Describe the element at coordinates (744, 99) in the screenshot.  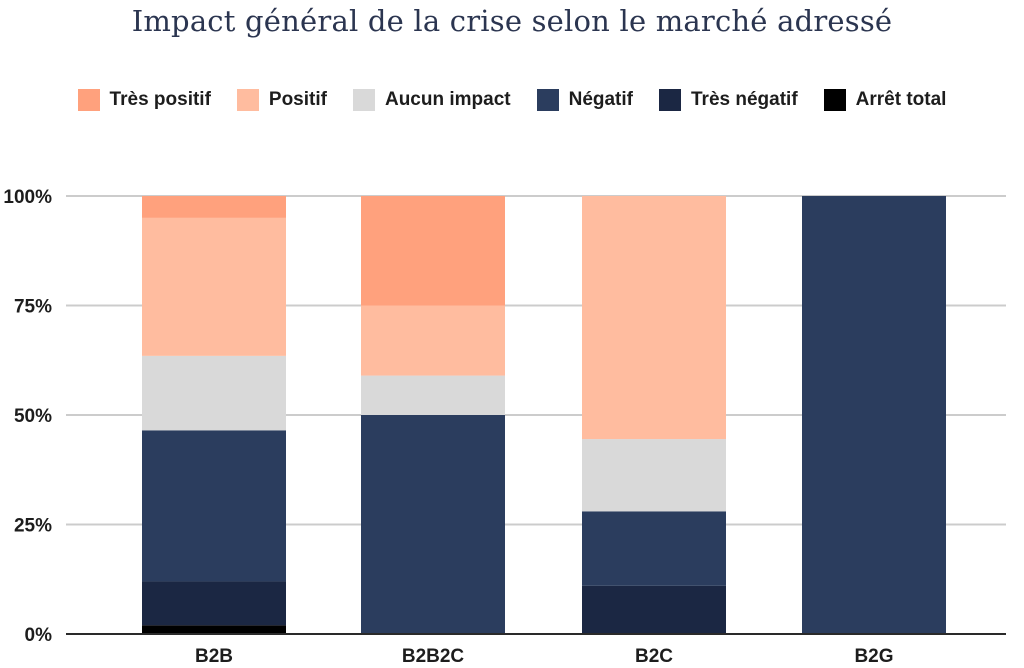
I see `legend-label: Très négatif` at that location.